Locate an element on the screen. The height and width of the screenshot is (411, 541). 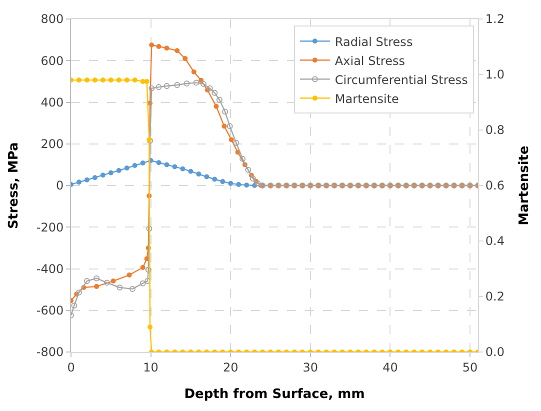
legend-label: Martensite is located at coordinates (366, 99).